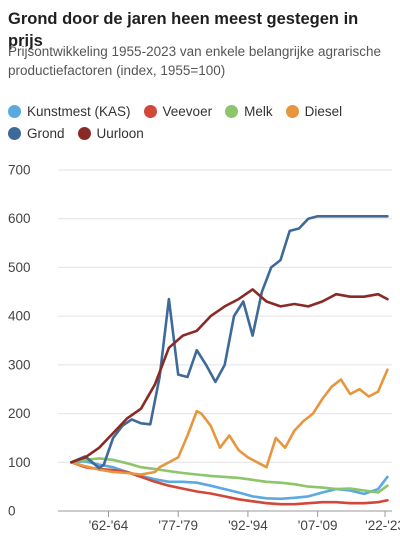 This screenshot has width=400, height=540. I want to click on legend-label-melk: Melk, so click(258, 111).